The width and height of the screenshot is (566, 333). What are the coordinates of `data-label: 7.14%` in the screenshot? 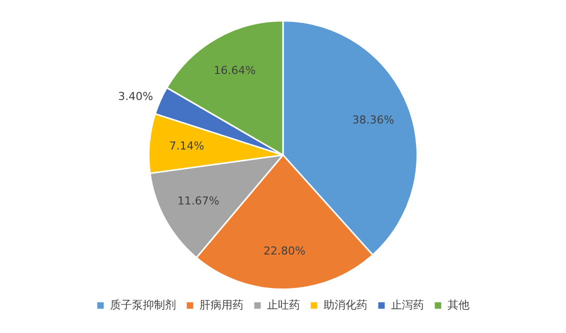 It's located at (186, 145).